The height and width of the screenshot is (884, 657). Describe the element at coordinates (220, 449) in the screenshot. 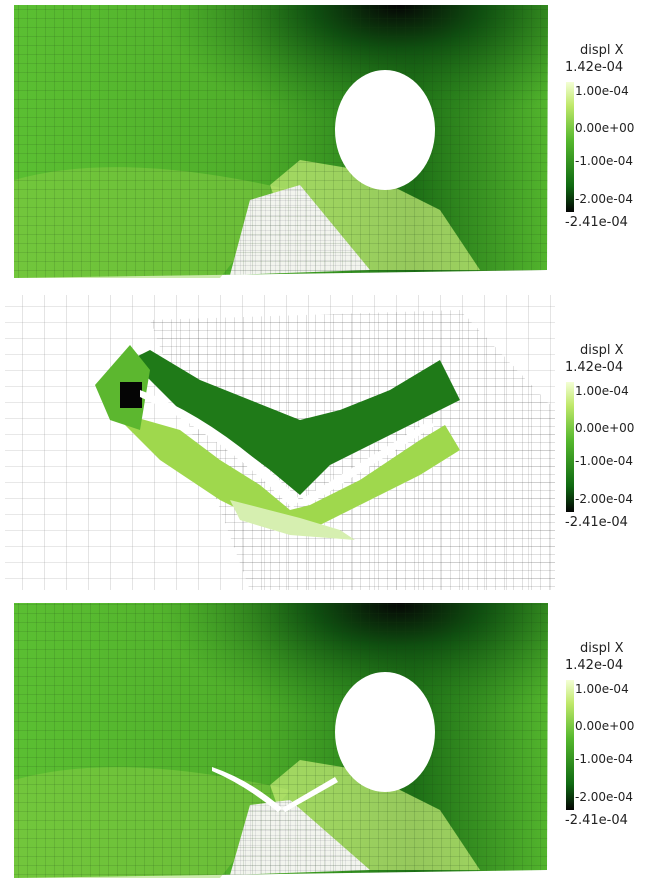

I see `crack-line-middle` at that location.